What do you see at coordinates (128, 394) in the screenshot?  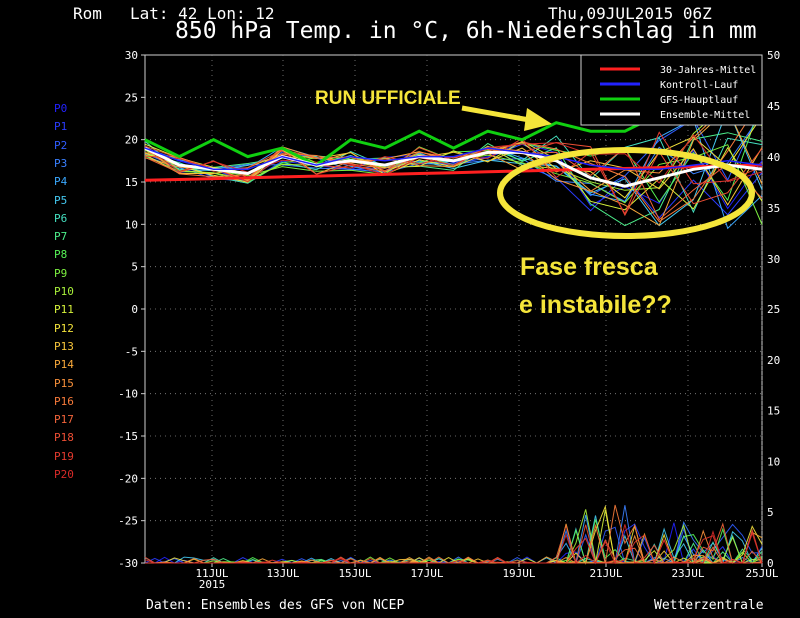 I see `y-left-tick: -10` at bounding box center [128, 394].